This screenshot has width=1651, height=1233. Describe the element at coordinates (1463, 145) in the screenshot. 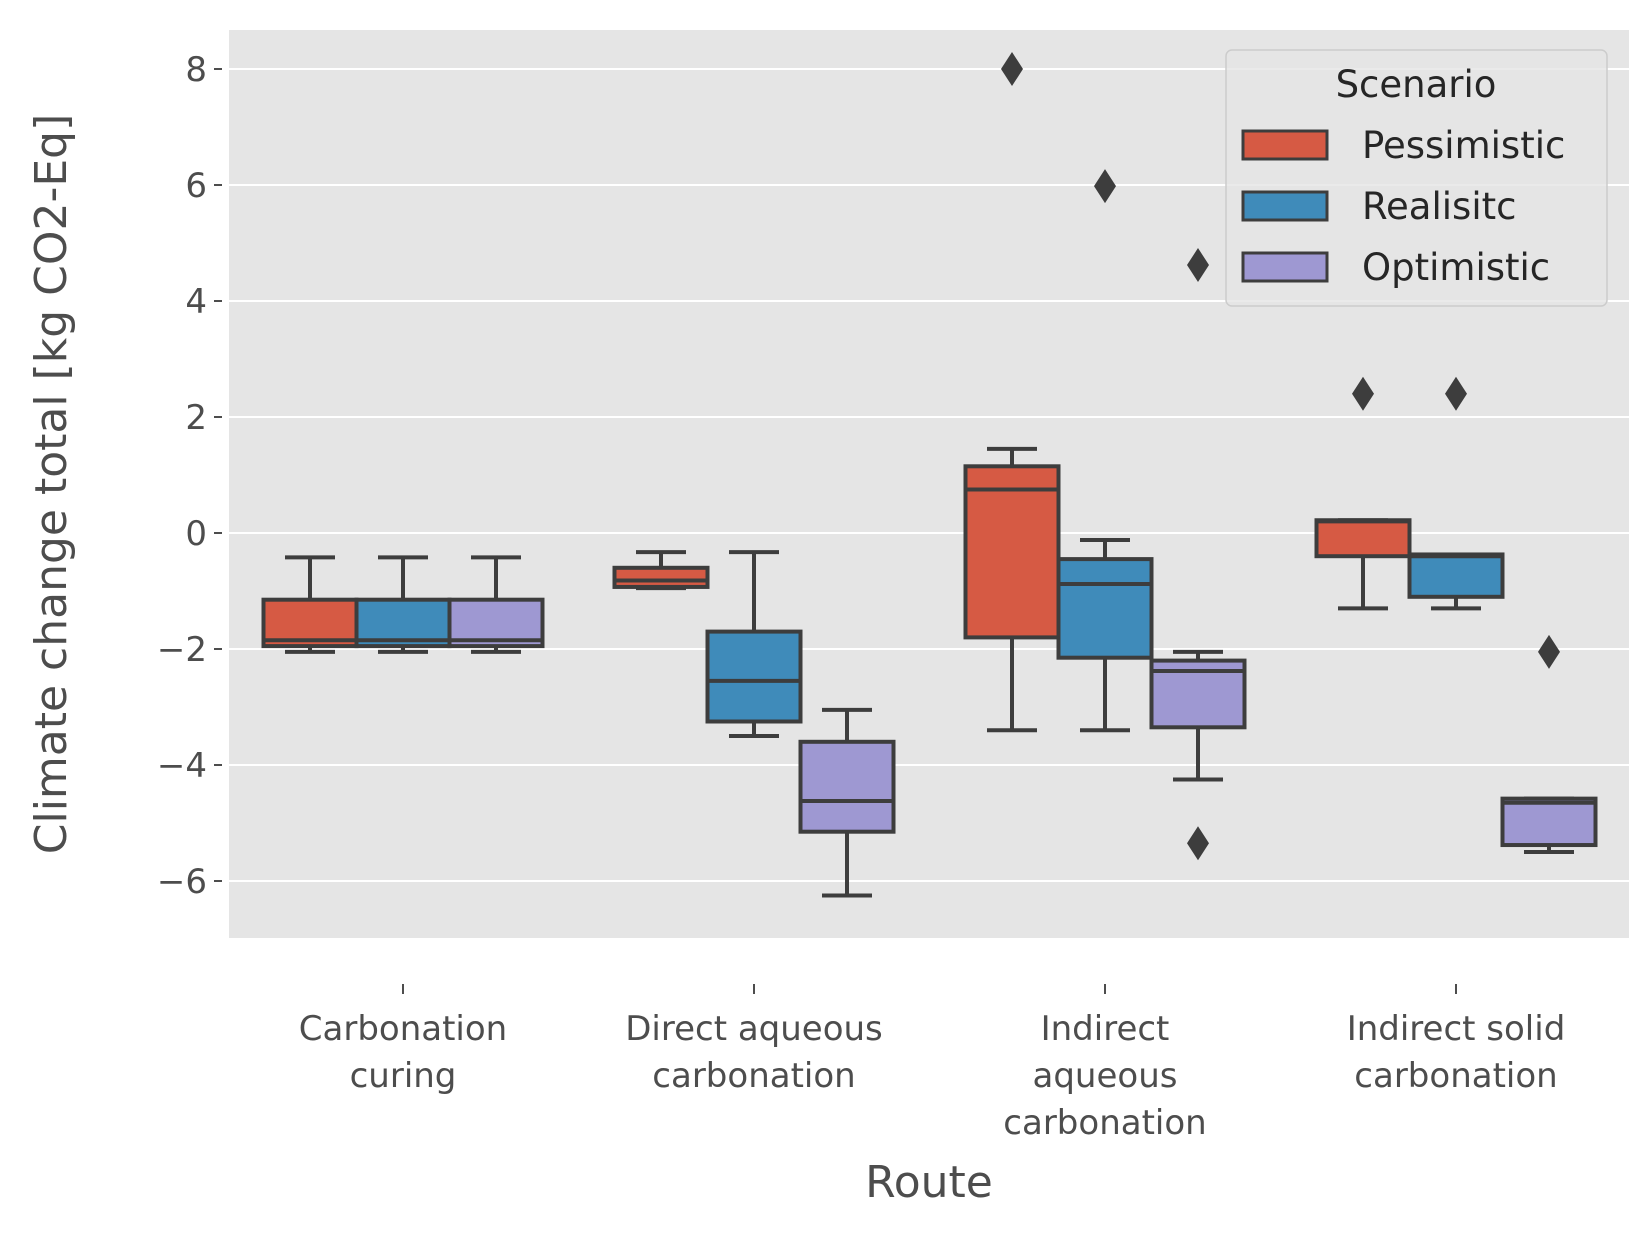

I see `legend-label: Pessimistic` at that location.